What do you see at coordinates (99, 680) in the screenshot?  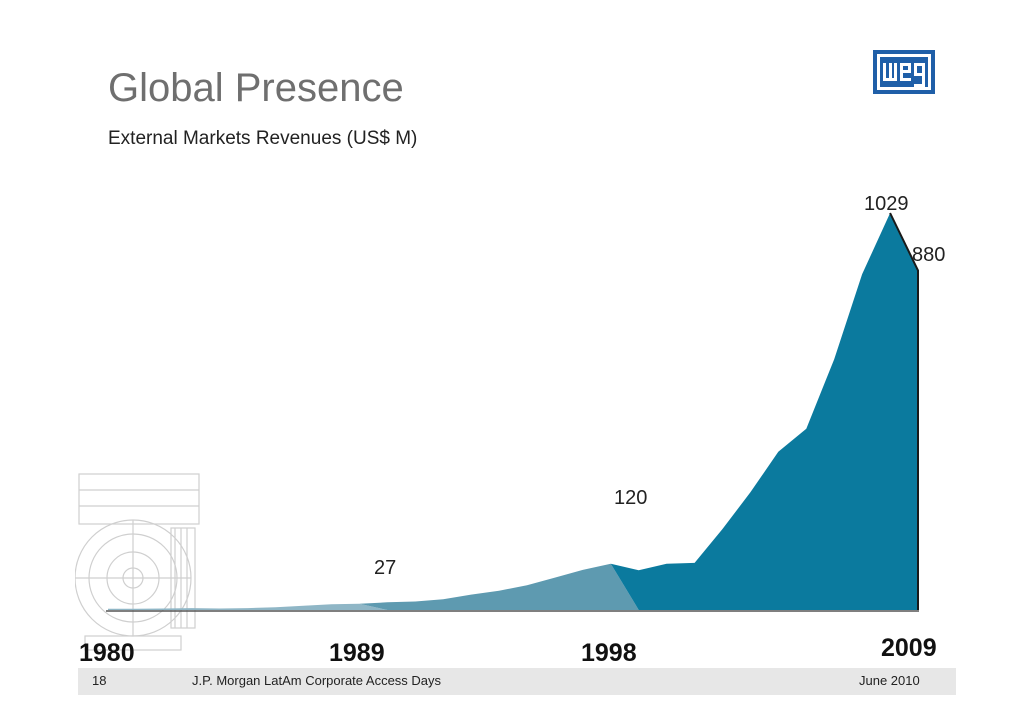 I see `page-number: 18` at bounding box center [99, 680].